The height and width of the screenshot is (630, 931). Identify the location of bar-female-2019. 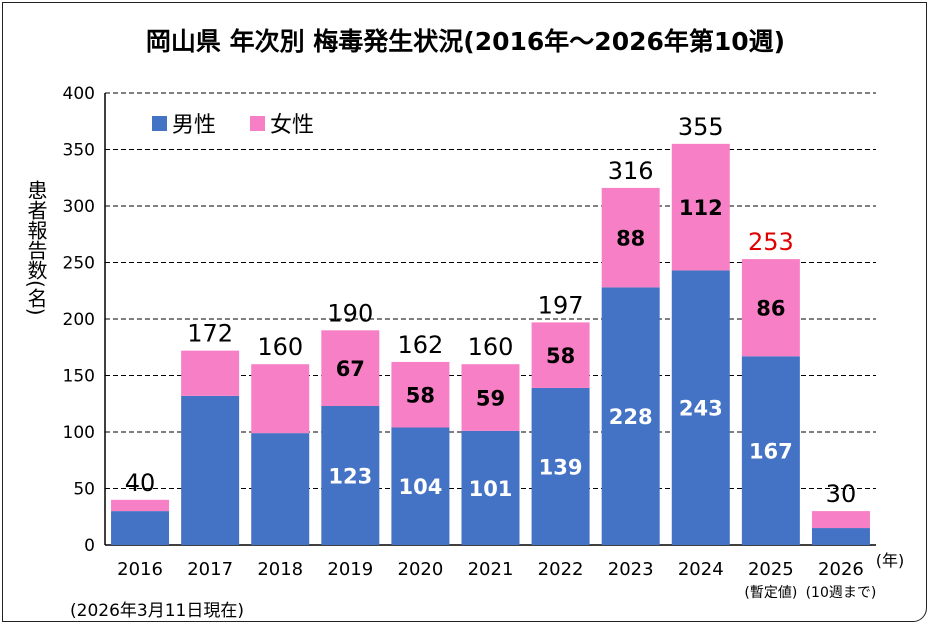
(350, 368).